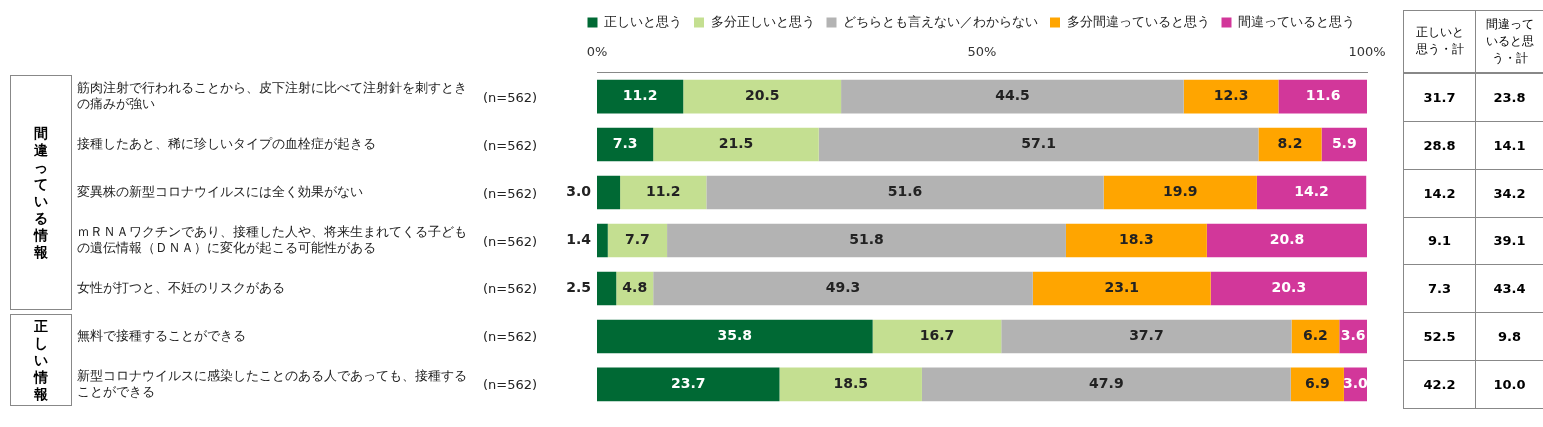  What do you see at coordinates (940, 21) in the screenshot?
I see `legend-label: どちらとも言えない／わからない` at bounding box center [940, 21].